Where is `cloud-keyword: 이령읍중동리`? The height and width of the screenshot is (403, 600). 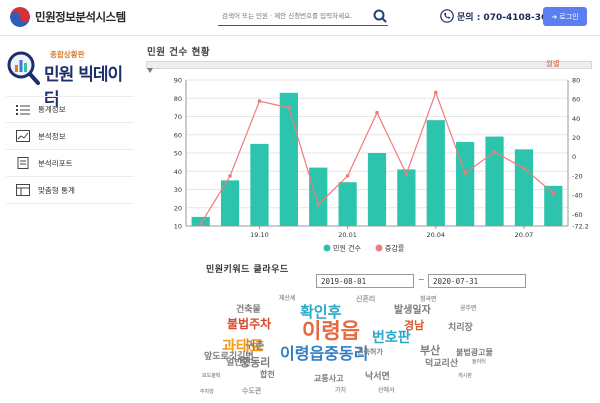 cloud-keyword: 이령읍중동리 is located at coordinates (324, 353).